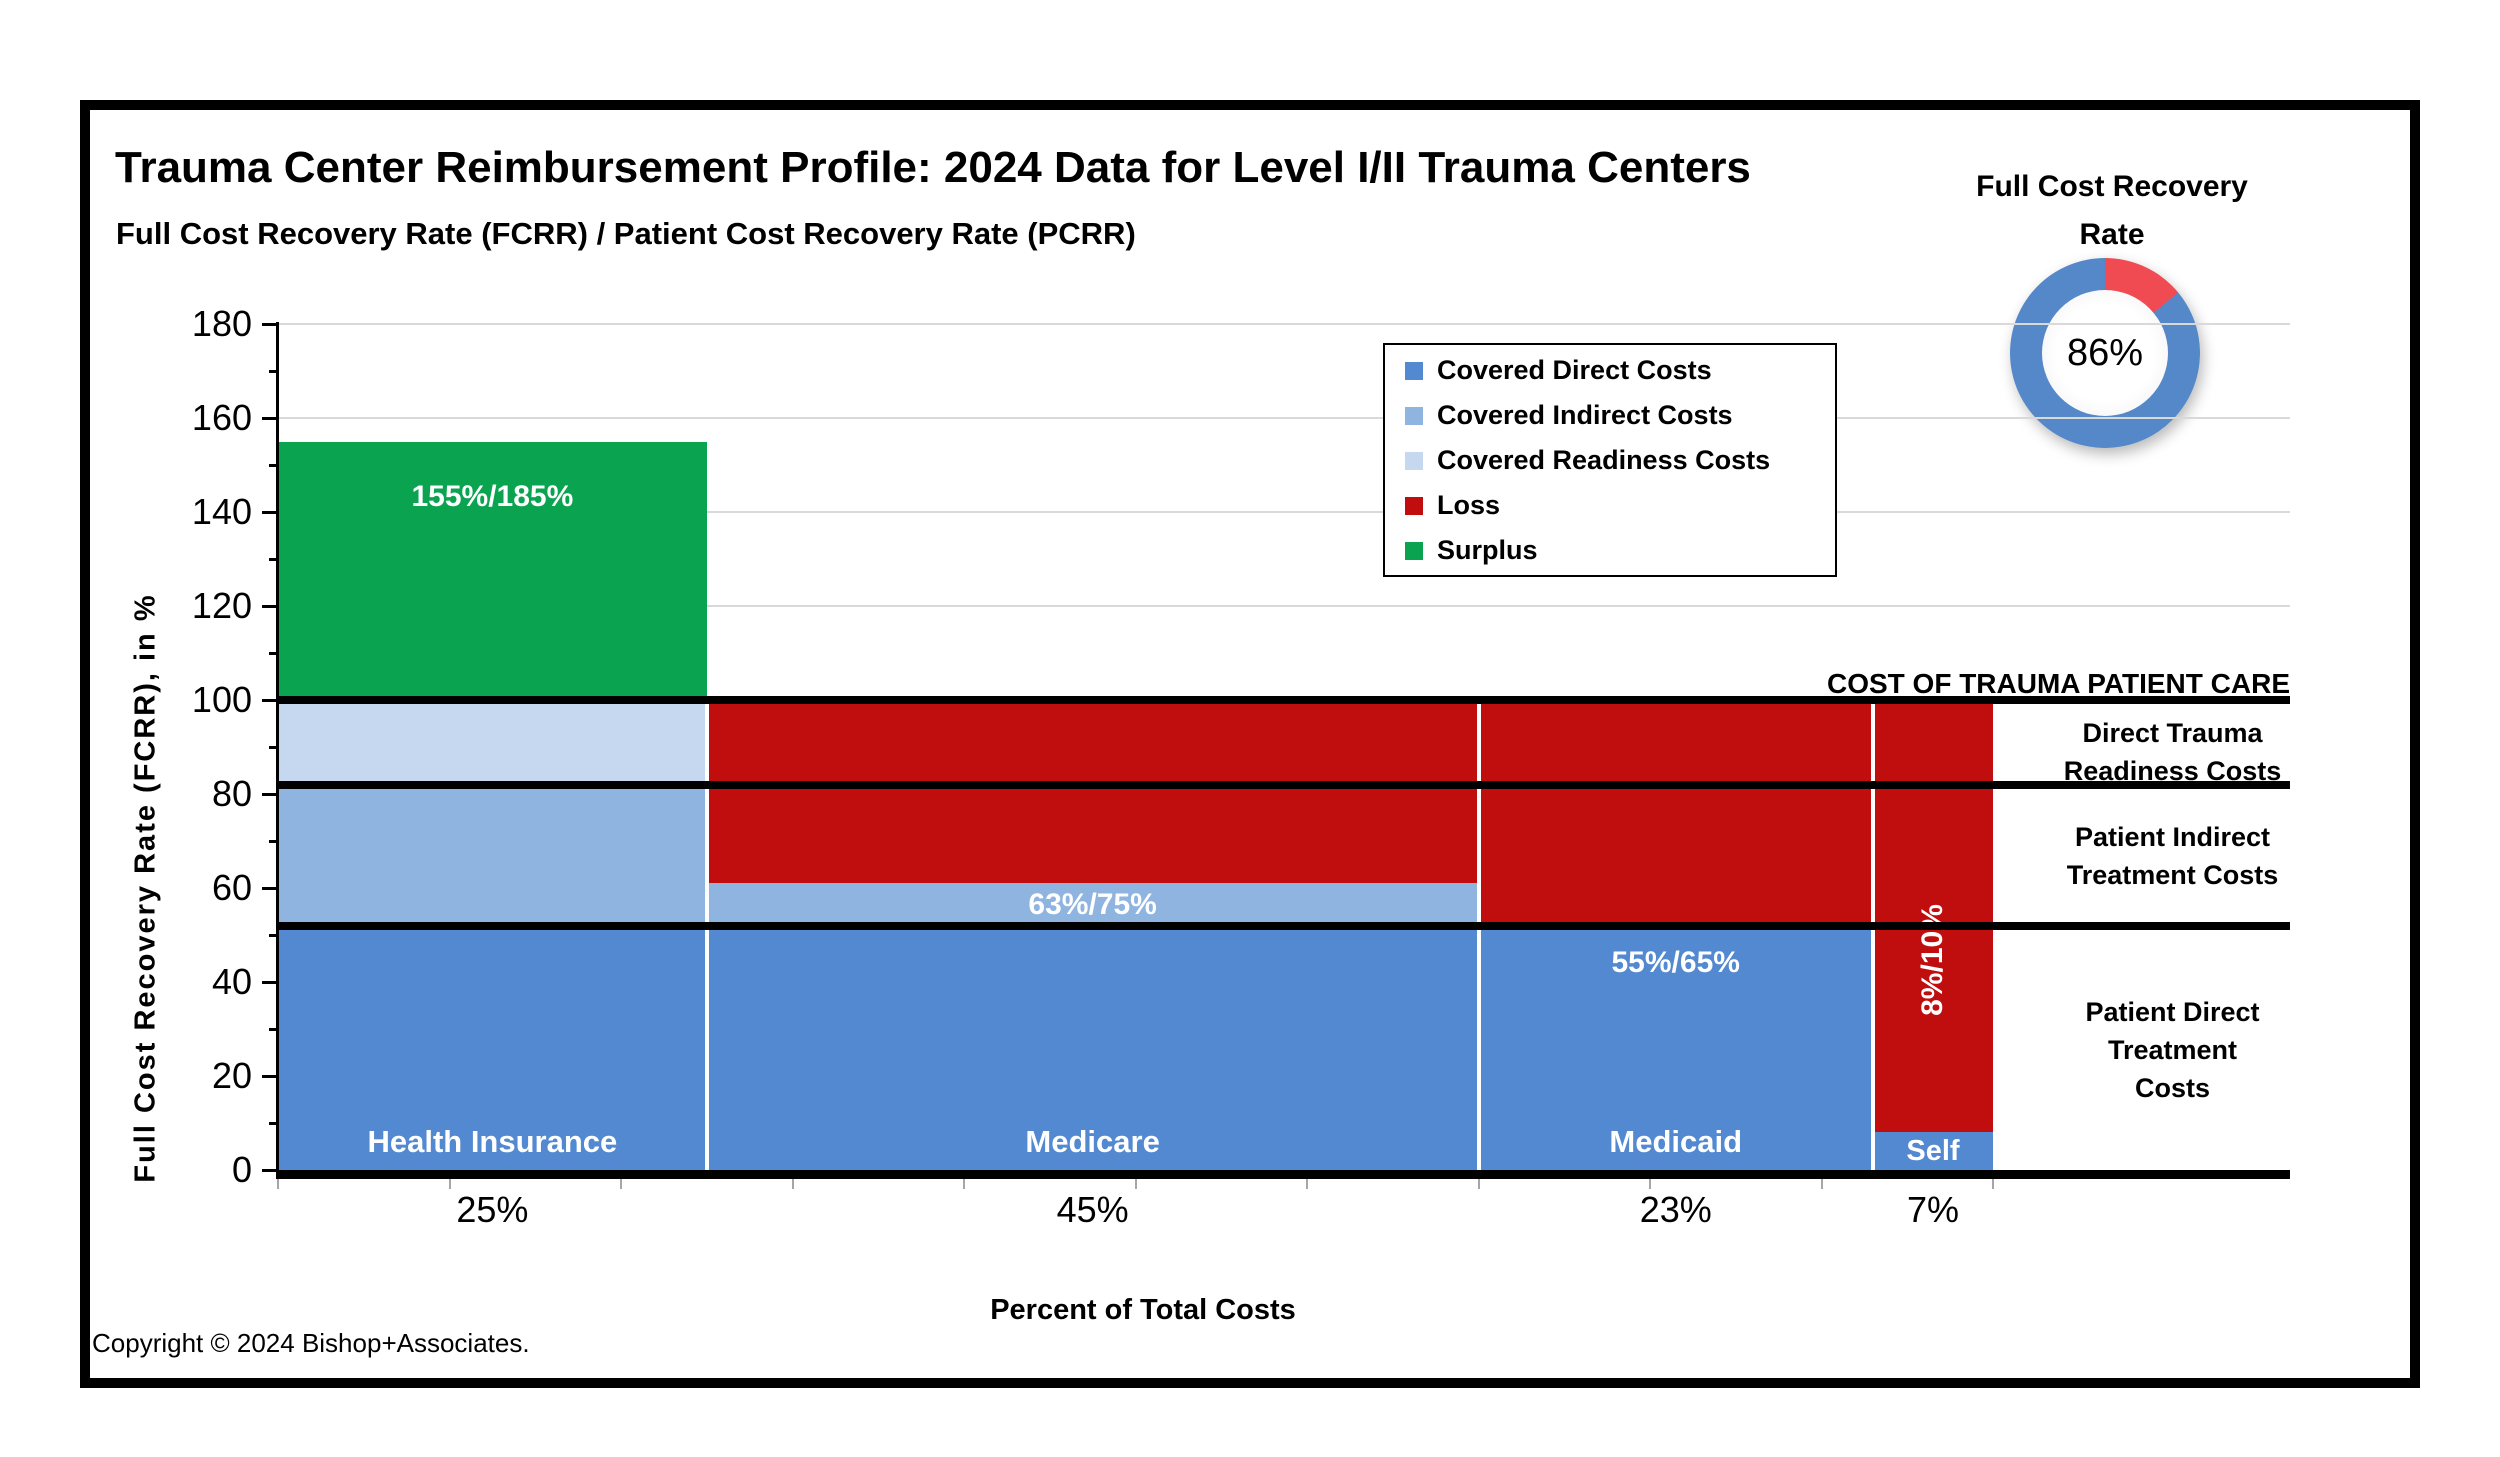 The image size is (2500, 1457). What do you see at coordinates (2172, 856) in the screenshot?
I see `cost-section-indirect: Patient Indirect Treatment Costs` at bounding box center [2172, 856].